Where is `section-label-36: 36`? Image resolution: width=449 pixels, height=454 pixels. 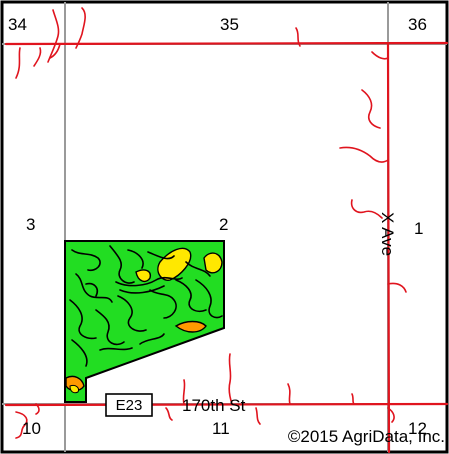 section-label-36: 36 is located at coordinates (417, 24).